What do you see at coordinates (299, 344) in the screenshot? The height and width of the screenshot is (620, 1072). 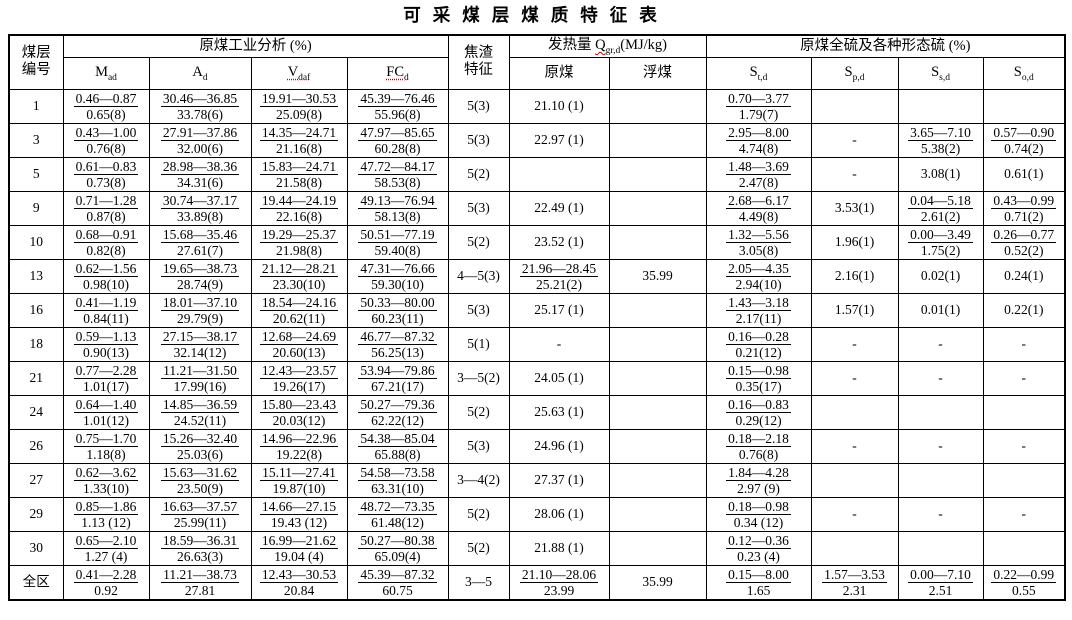 I see `vdaf-cell: 12.68—24.69 20.60(13)` at bounding box center [299, 344].